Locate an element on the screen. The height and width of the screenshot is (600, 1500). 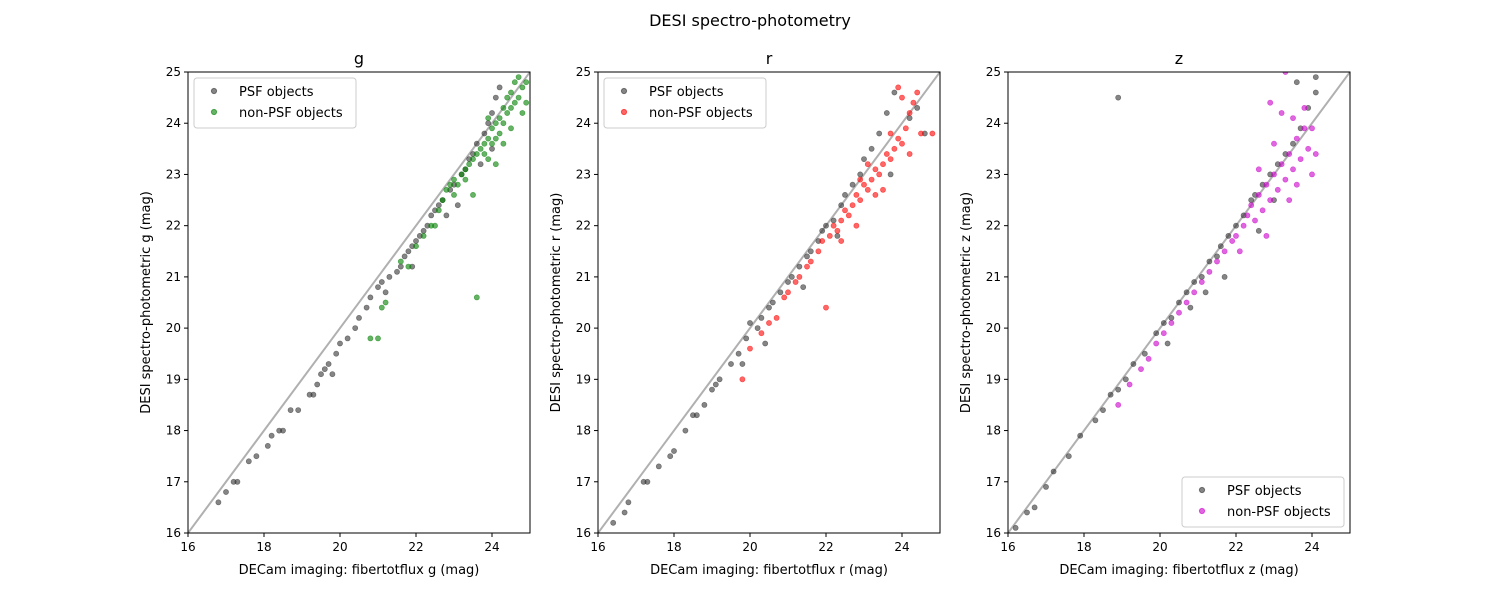
x-tick-label: 18 is located at coordinates (263, 547).